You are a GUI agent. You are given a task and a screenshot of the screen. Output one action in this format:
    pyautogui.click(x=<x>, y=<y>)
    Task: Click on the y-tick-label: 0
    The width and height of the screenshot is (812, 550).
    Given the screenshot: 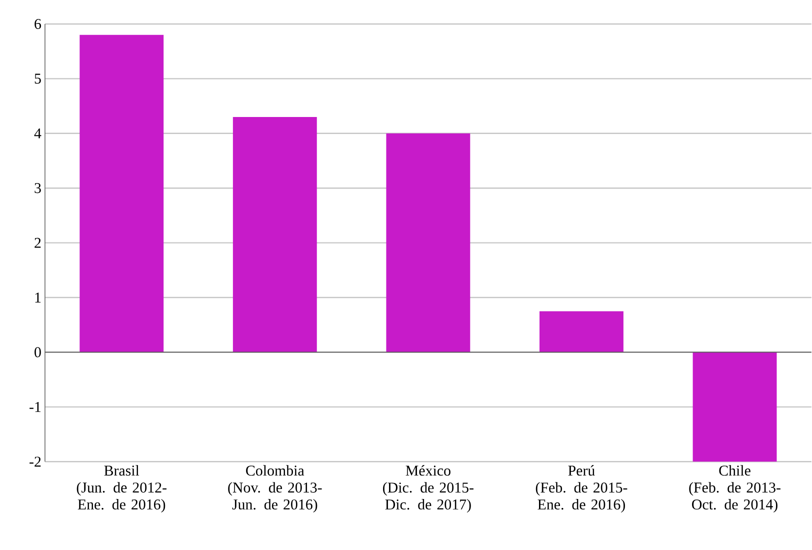 What is the action you would take?
    pyautogui.click(x=37, y=352)
    